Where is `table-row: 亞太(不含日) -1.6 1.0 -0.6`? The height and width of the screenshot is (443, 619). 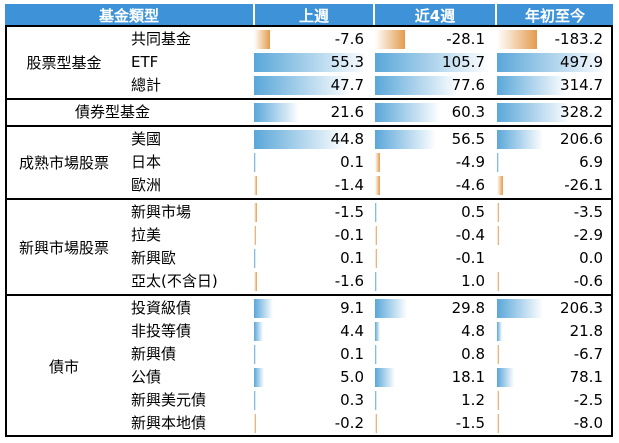
table-row: 亞太(不含日) -1.6 1.0 -0.6 is located at coordinates (309, 281).